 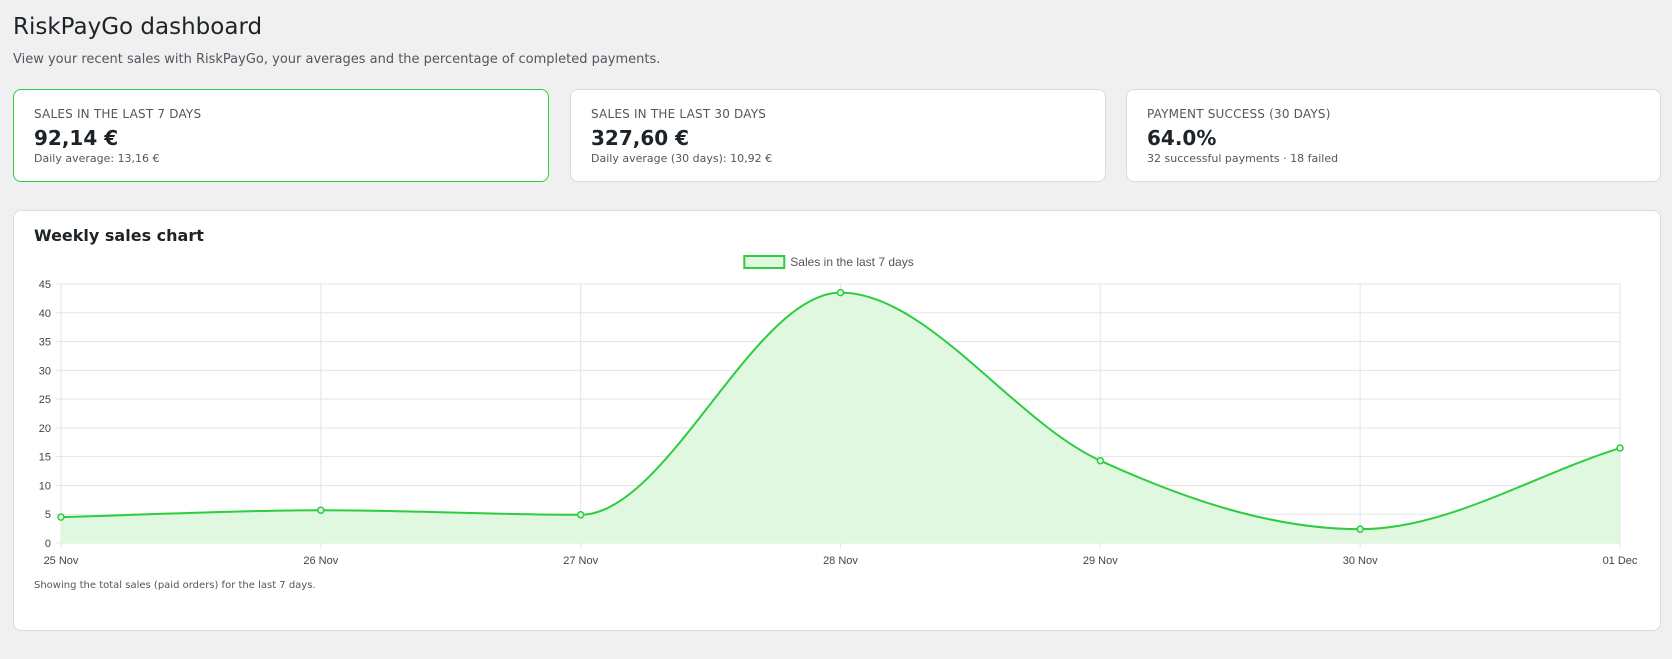 What do you see at coordinates (1182, 138) in the screenshot?
I see `card-value: 64.0%` at bounding box center [1182, 138].